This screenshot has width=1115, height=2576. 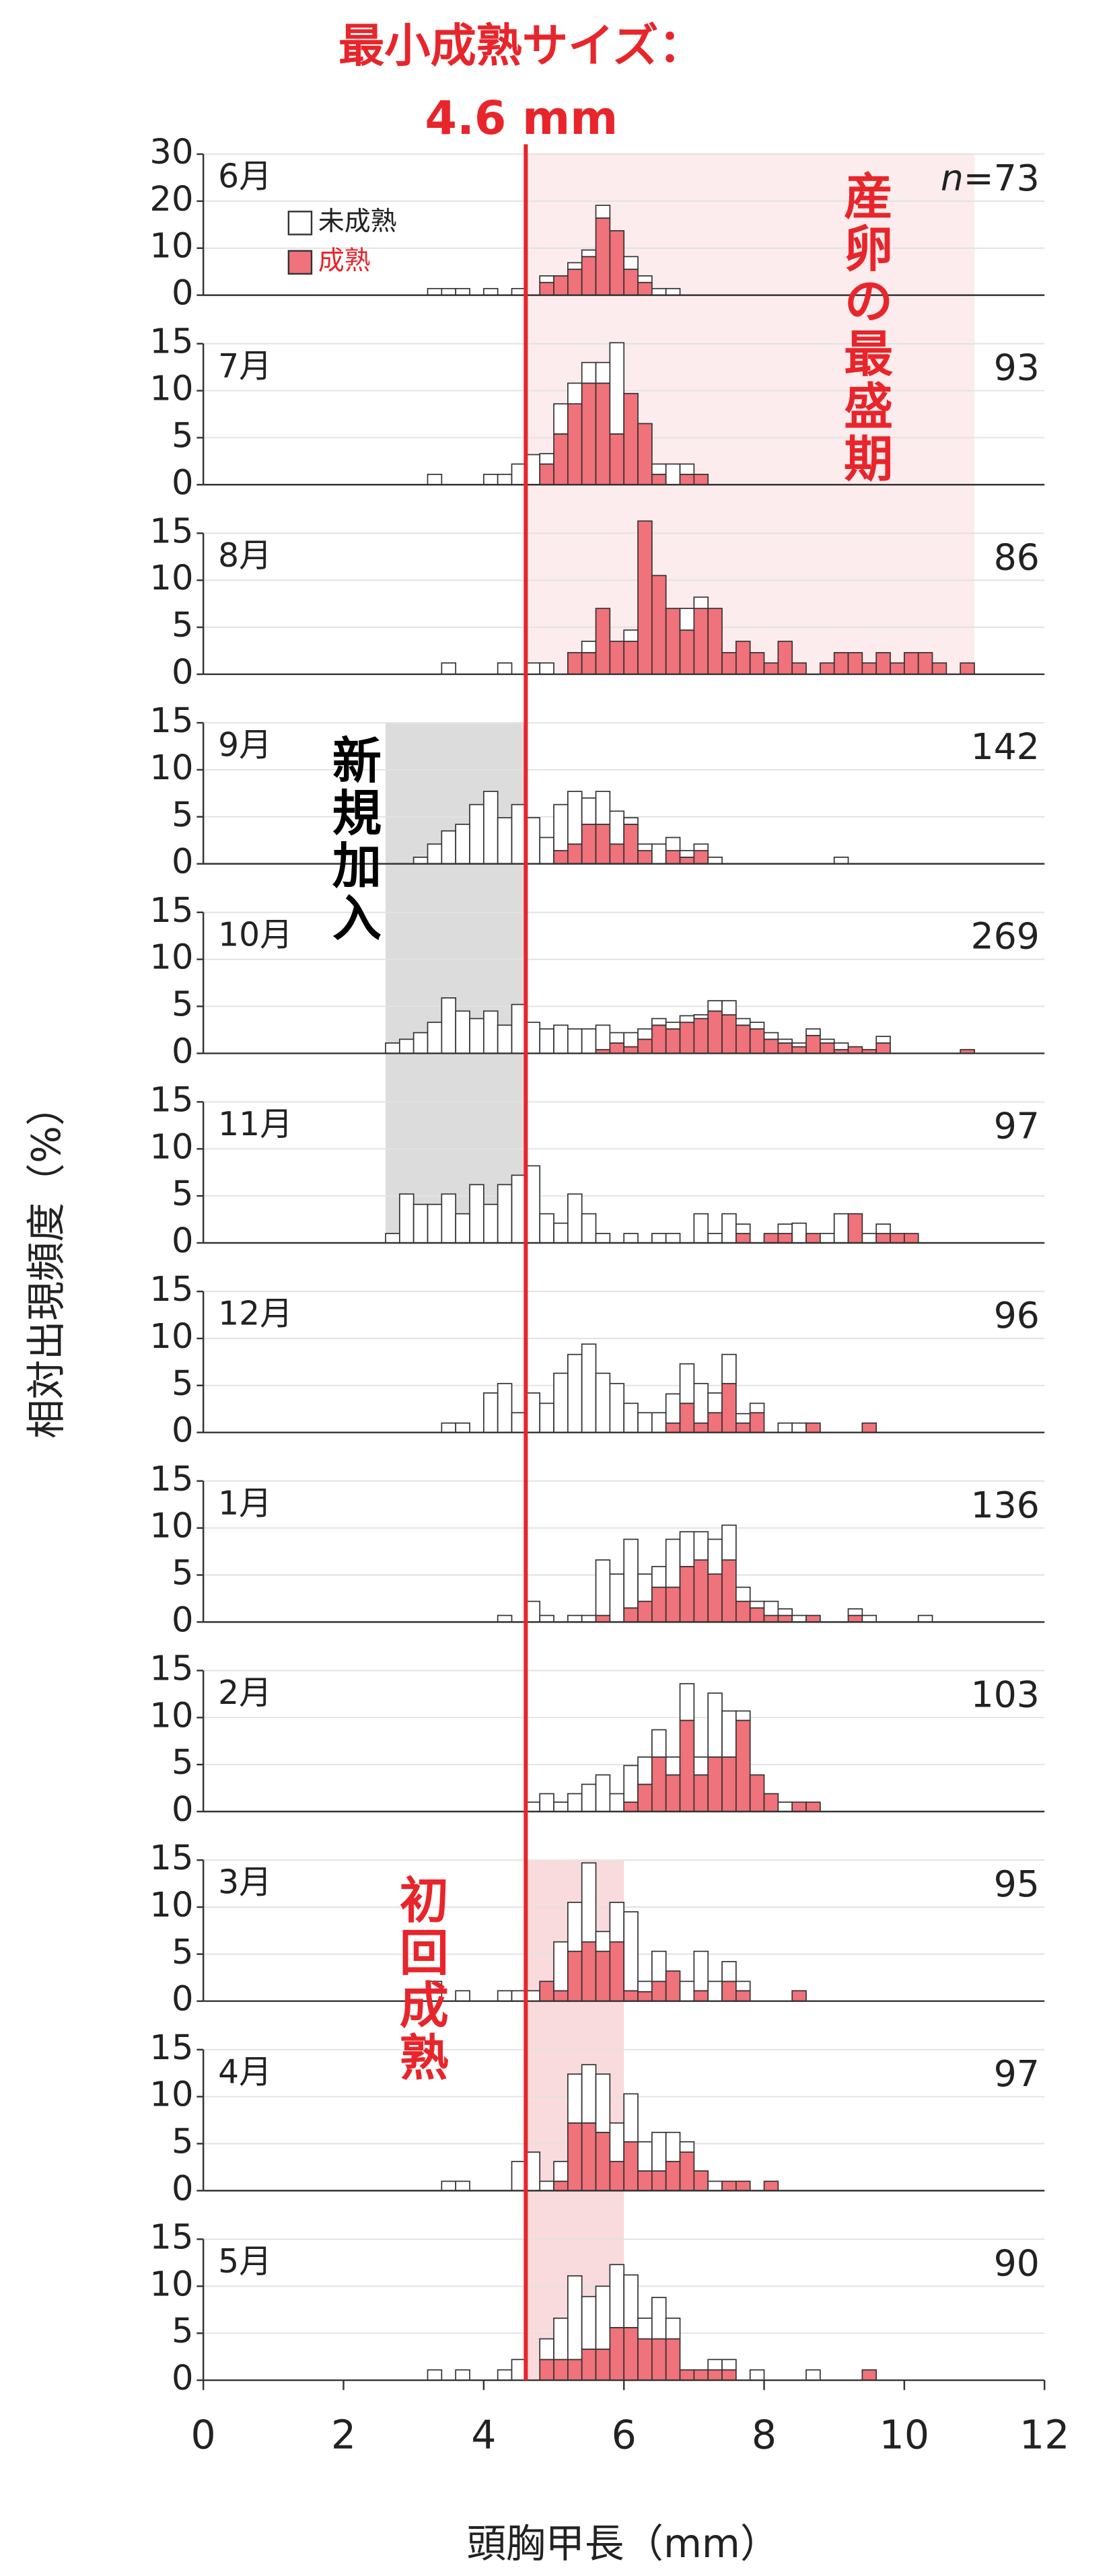 I want to click on x-tick-label: 2, so click(x=343, y=2435).